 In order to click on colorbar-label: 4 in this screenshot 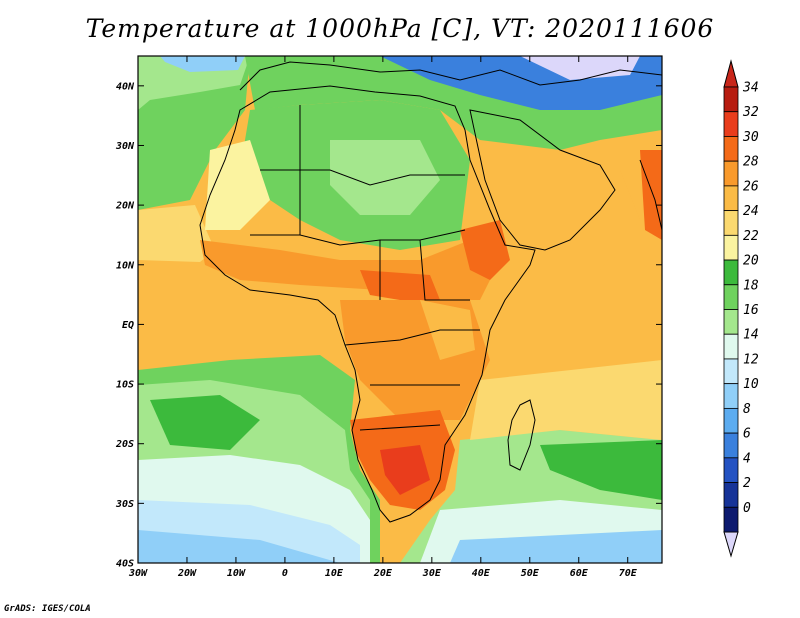, I will do `click(747, 458)`.